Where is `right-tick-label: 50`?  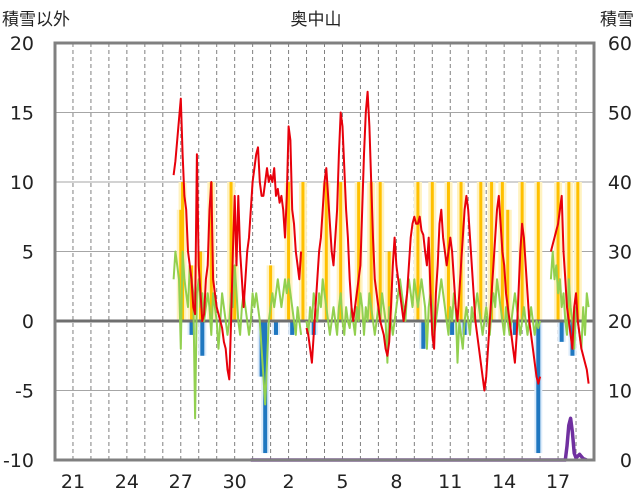
right-tick-label: 50 is located at coordinates (620, 114).